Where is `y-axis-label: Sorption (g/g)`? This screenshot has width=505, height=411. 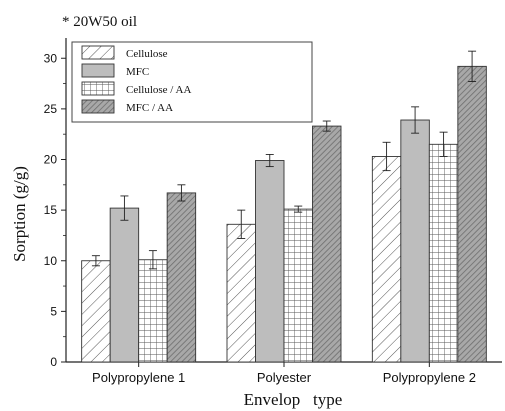 y-axis-label: Sorption (g/g) is located at coordinates (19, 214).